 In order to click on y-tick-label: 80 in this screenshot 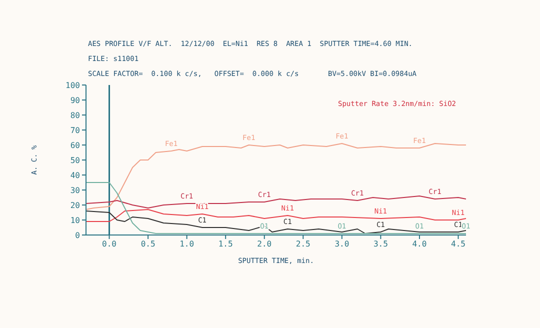, I will do `click(75, 115)`.